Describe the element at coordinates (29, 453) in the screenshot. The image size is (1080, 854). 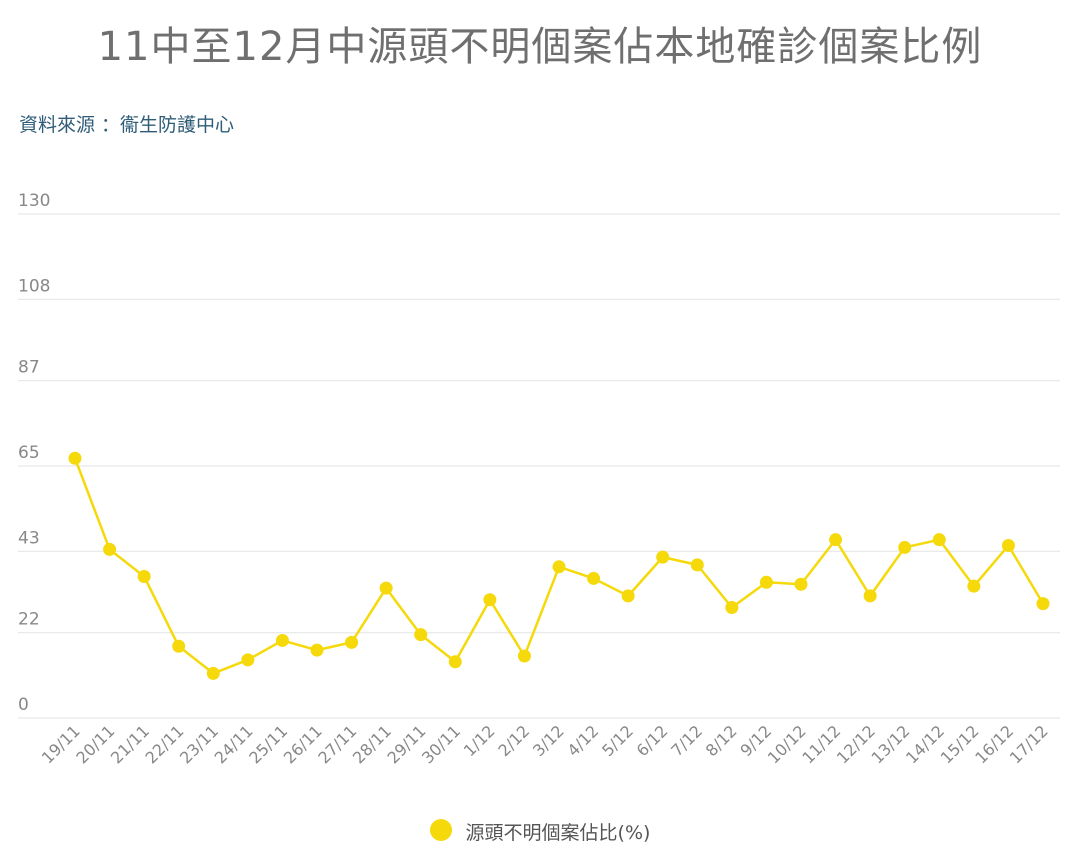
I see `y-tick-label-3: 65` at that location.